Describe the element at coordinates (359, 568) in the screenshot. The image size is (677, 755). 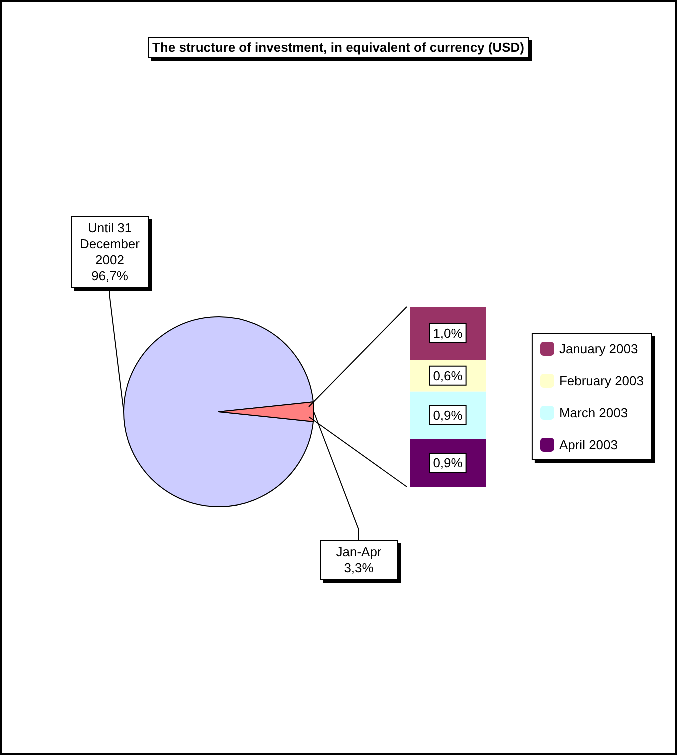
I see `data-label: 3,3%` at that location.